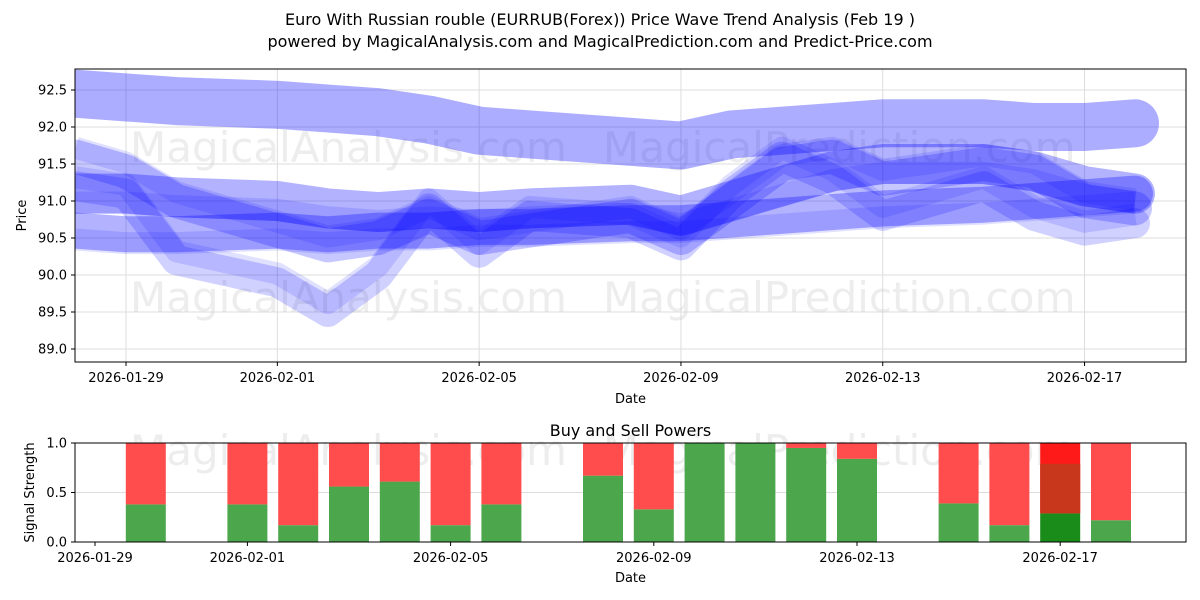  Describe the element at coordinates (1060, 488) in the screenshot. I see `overlap-bar` at that location.